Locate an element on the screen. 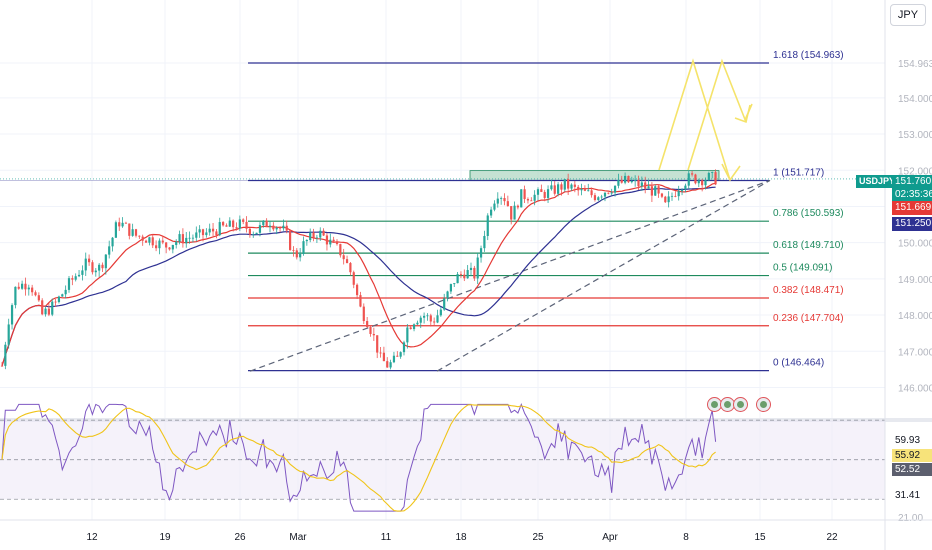  fib-level-label: 0.382 (148.471) is located at coordinates (808, 290).